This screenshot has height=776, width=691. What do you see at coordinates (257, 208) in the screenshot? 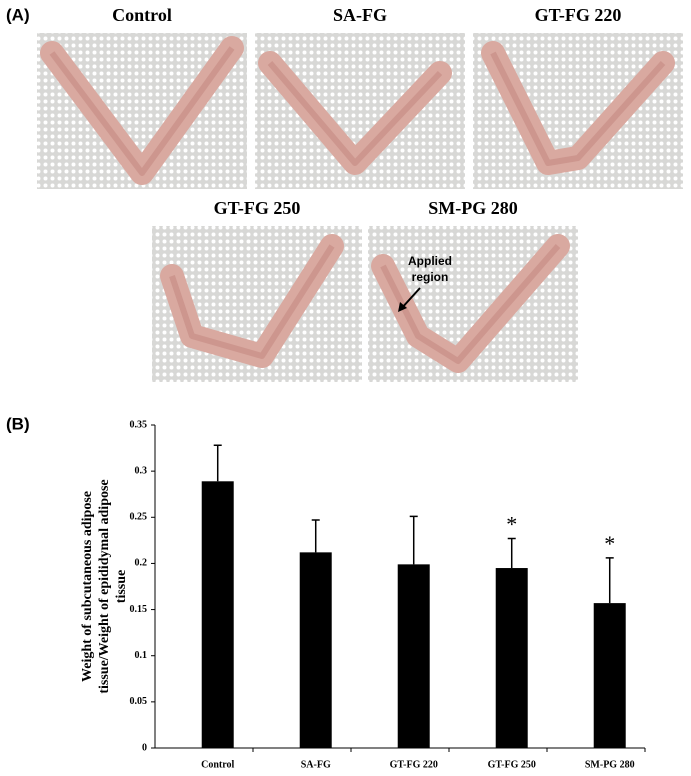
I see `photo-title: GT-FG 250` at bounding box center [257, 208].